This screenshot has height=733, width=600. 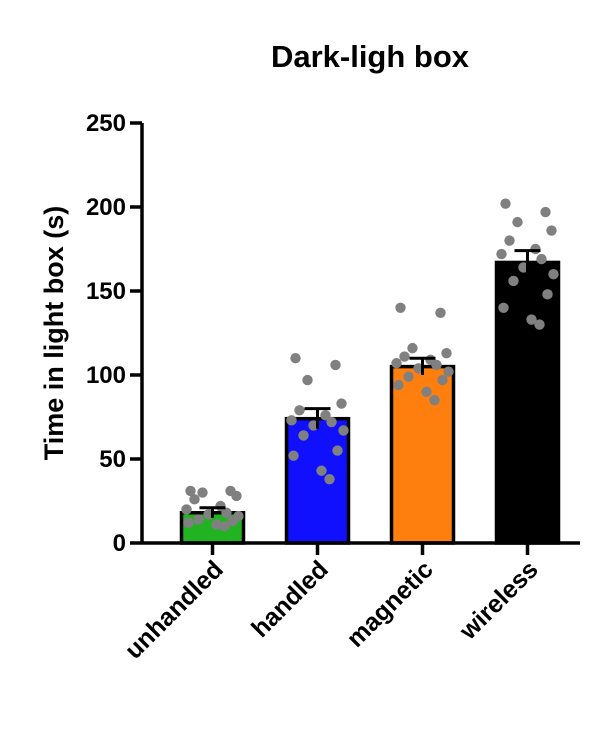 What do you see at coordinates (498, 600) in the screenshot?
I see `x-tick-label-wireless: wireless` at bounding box center [498, 600].